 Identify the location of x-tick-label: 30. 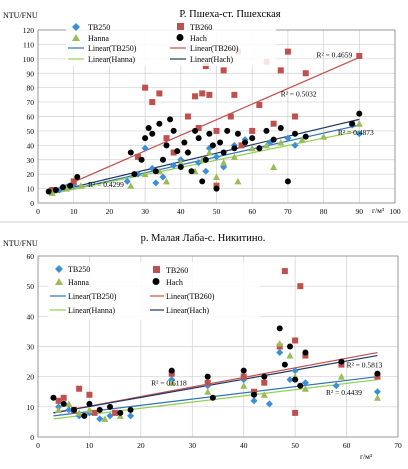
(145, 211).